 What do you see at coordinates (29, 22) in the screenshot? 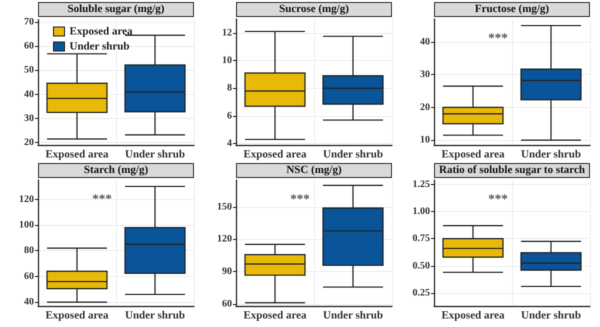
I see `y-tick-label: 70` at bounding box center [29, 22].